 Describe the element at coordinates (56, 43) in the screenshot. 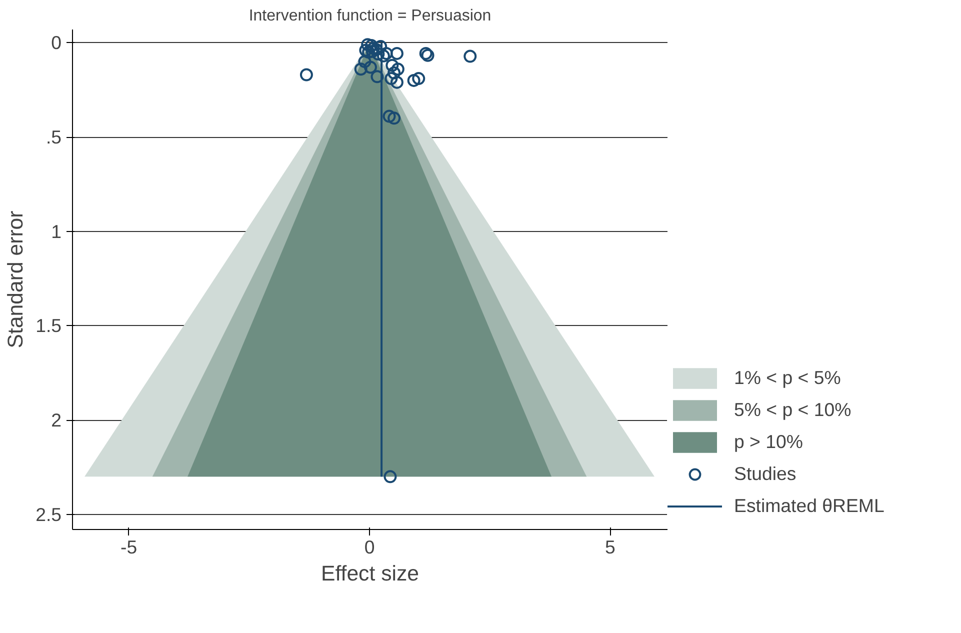

I see `y-tick-label: 0` at that location.